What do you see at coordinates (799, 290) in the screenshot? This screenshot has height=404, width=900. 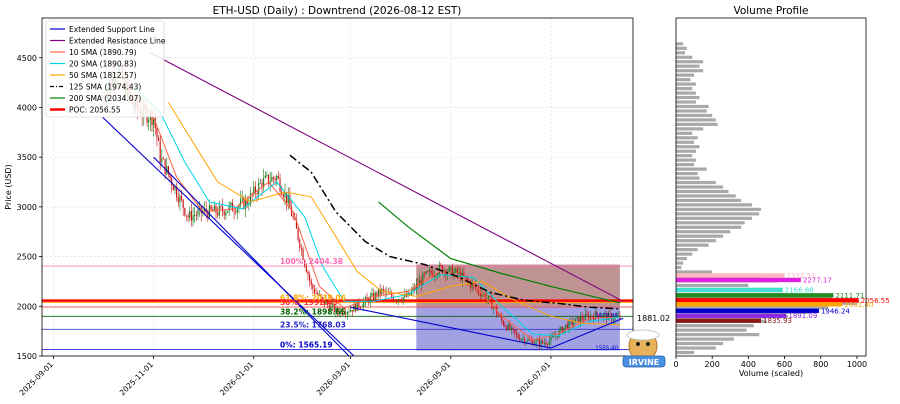 I see `volume-bar-value-label: 2166.86` at bounding box center [799, 290].